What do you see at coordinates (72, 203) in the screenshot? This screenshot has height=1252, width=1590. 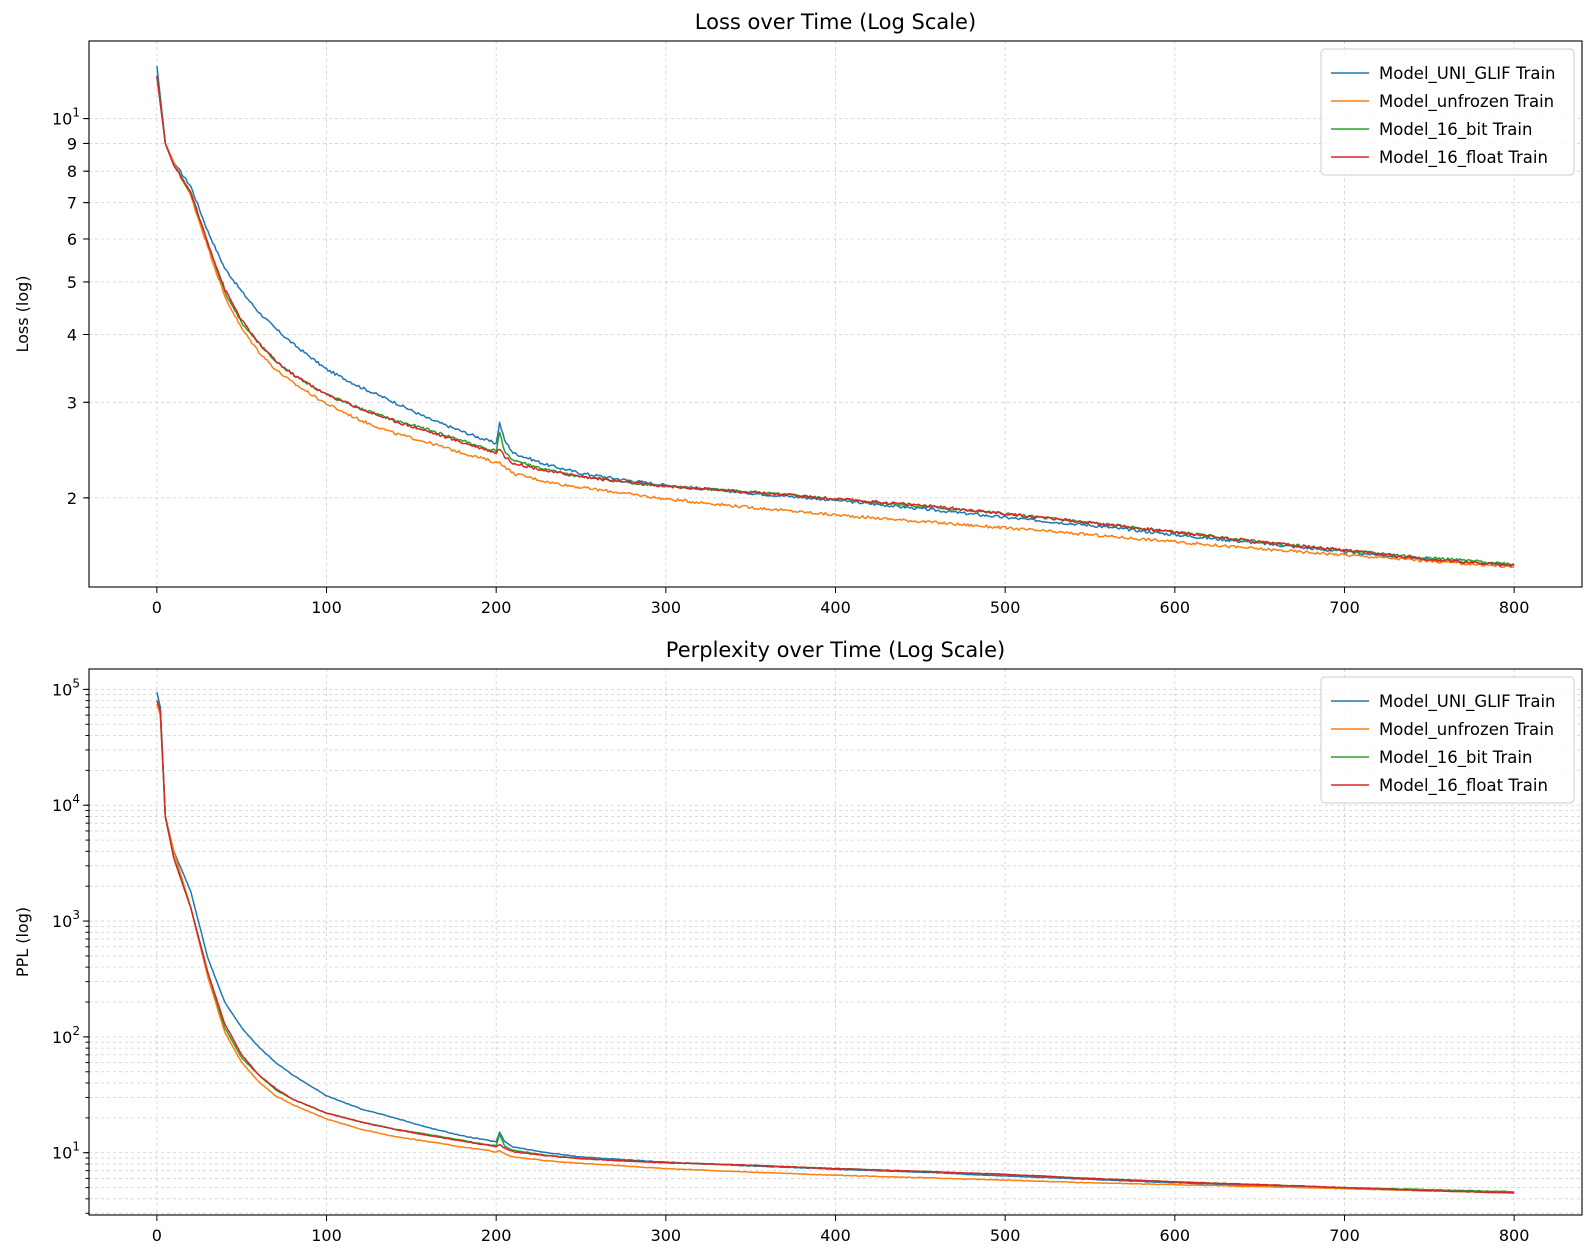 I see `y-tick-label: 7` at bounding box center [72, 203].